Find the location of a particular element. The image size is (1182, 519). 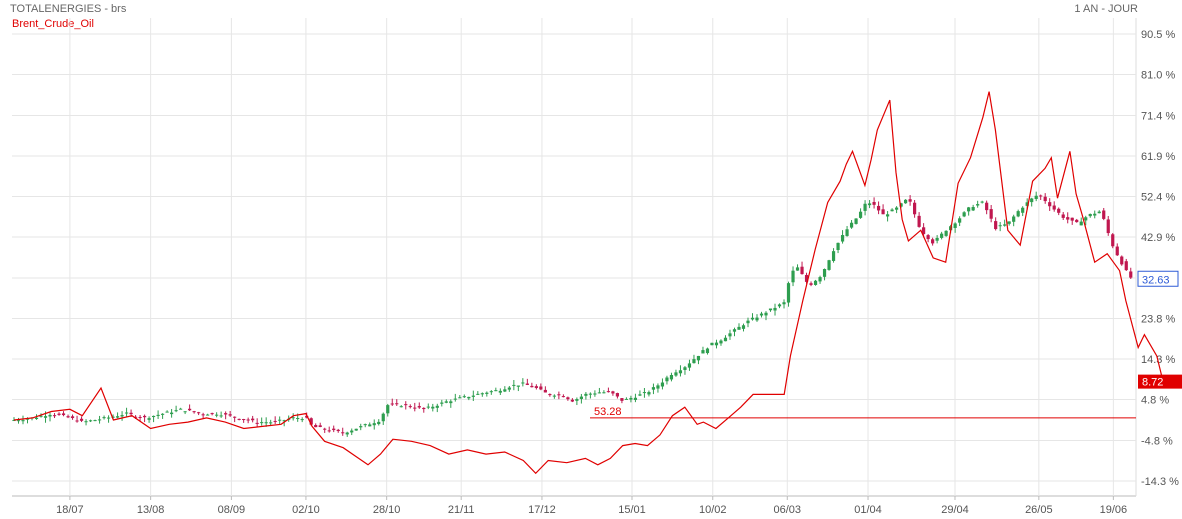

y-tick-label: 71.4 % is located at coordinates (1158, 116).